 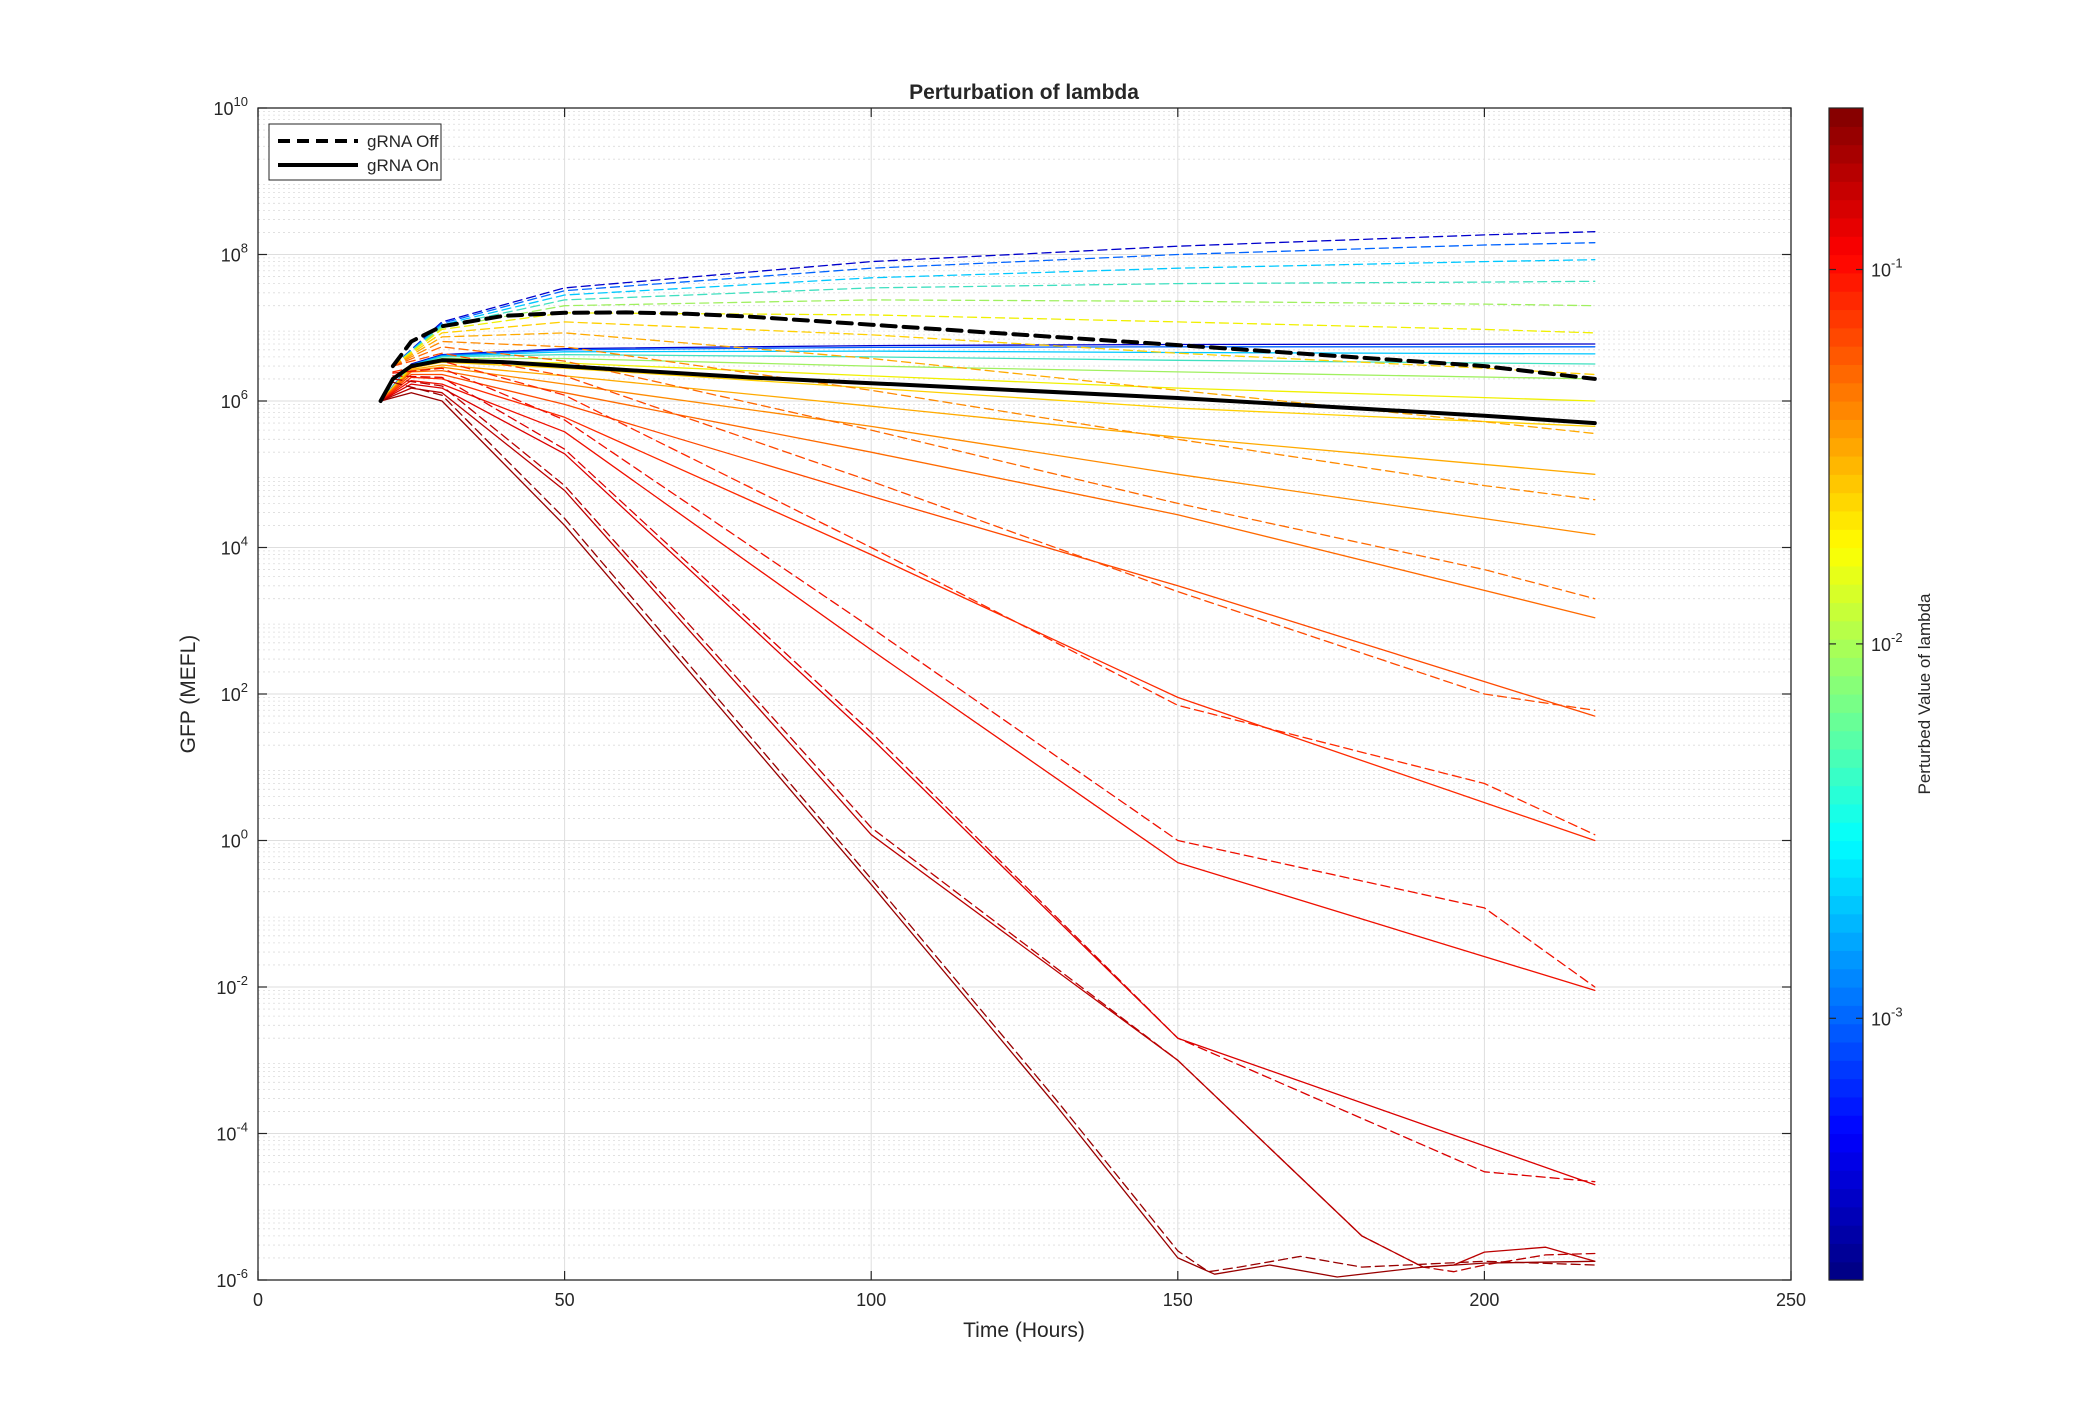 I want to click on y-tick-label: 10¹⁰, so click(x=231, y=106).